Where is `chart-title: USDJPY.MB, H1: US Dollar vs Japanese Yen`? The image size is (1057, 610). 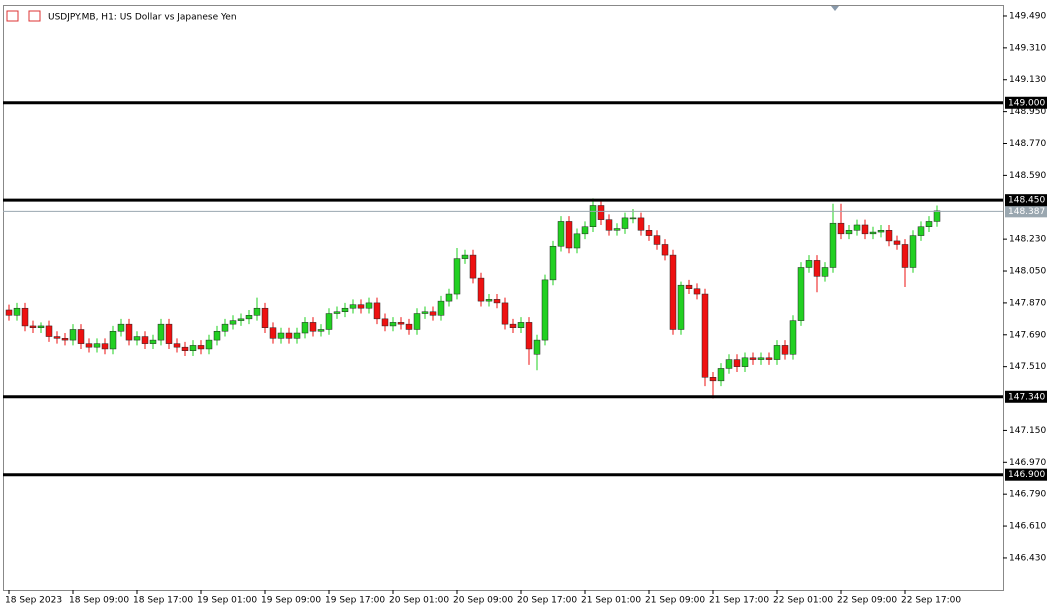
chart-title: USDJPY.MB, H1: US Dollar vs Japanese Yen is located at coordinates (142, 18).